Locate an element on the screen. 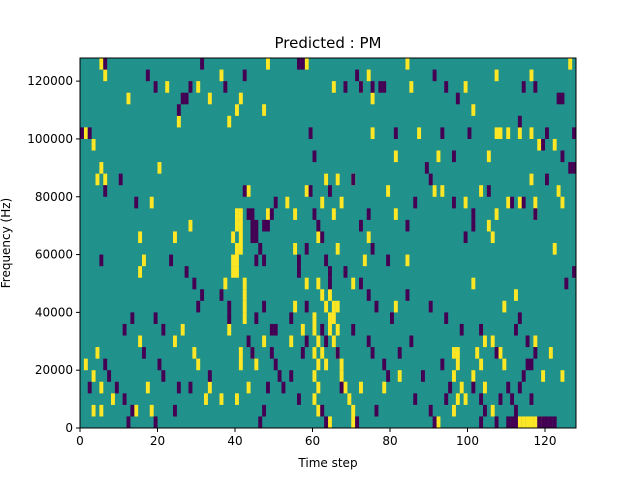 Image resolution: width=640 pixels, height=480 pixels. y-axis: 0 20000 40000 60000 80000 100000 120000 is located at coordinates (53, 254).